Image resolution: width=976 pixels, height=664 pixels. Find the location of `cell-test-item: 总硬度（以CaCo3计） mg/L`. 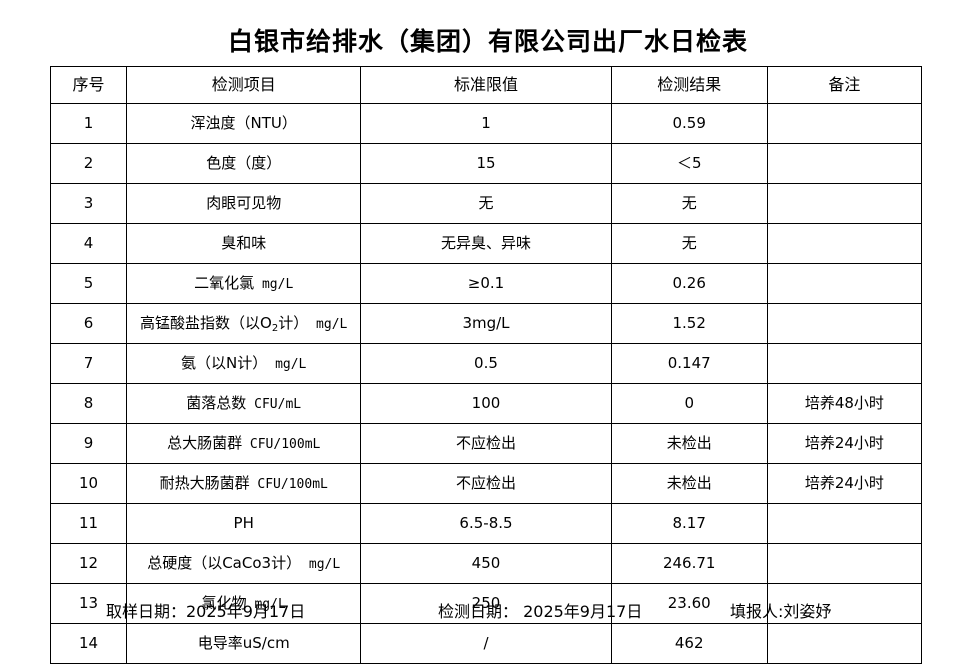

cell-test-item: 总硬度（以CaCo3计） mg/L is located at coordinates (244, 563).